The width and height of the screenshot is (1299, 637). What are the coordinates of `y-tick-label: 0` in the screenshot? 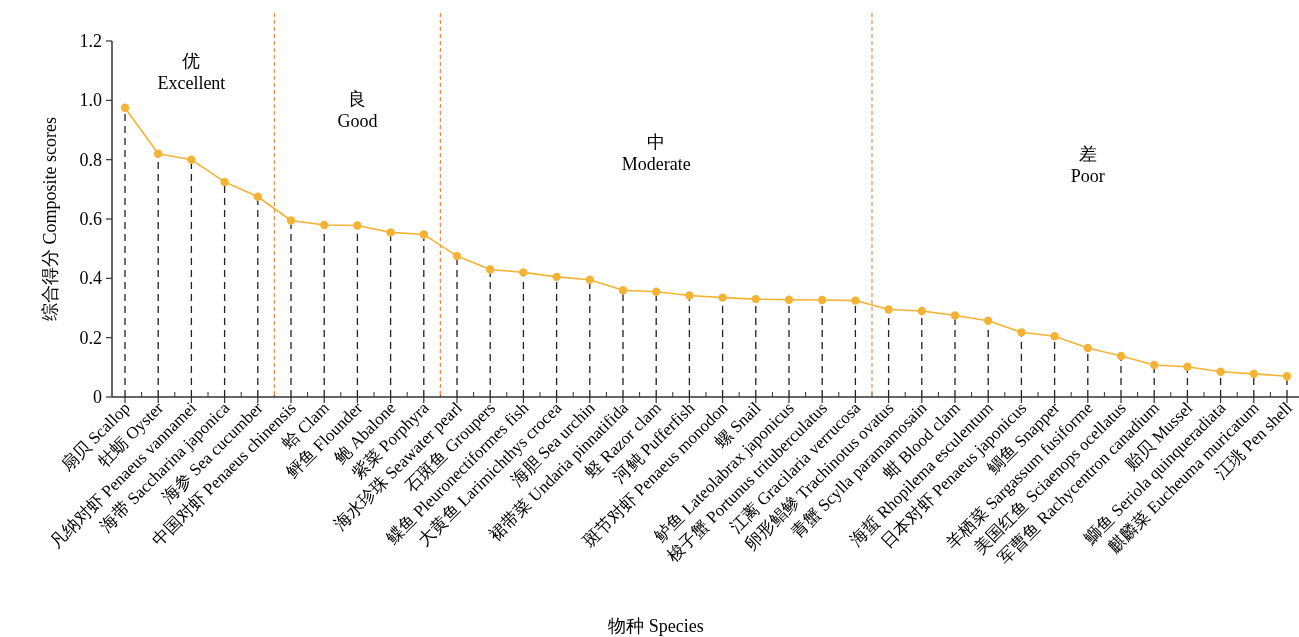 It's located at (97, 397).